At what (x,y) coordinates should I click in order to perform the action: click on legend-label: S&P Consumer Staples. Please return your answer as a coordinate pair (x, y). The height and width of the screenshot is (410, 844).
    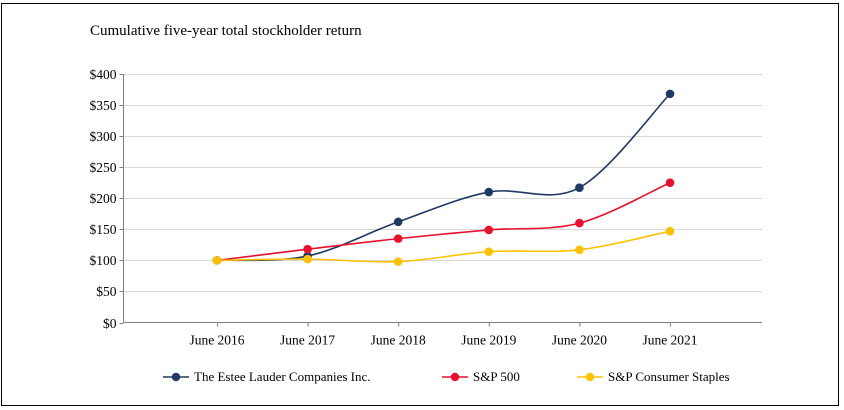
    Looking at the image, I should click on (669, 376).